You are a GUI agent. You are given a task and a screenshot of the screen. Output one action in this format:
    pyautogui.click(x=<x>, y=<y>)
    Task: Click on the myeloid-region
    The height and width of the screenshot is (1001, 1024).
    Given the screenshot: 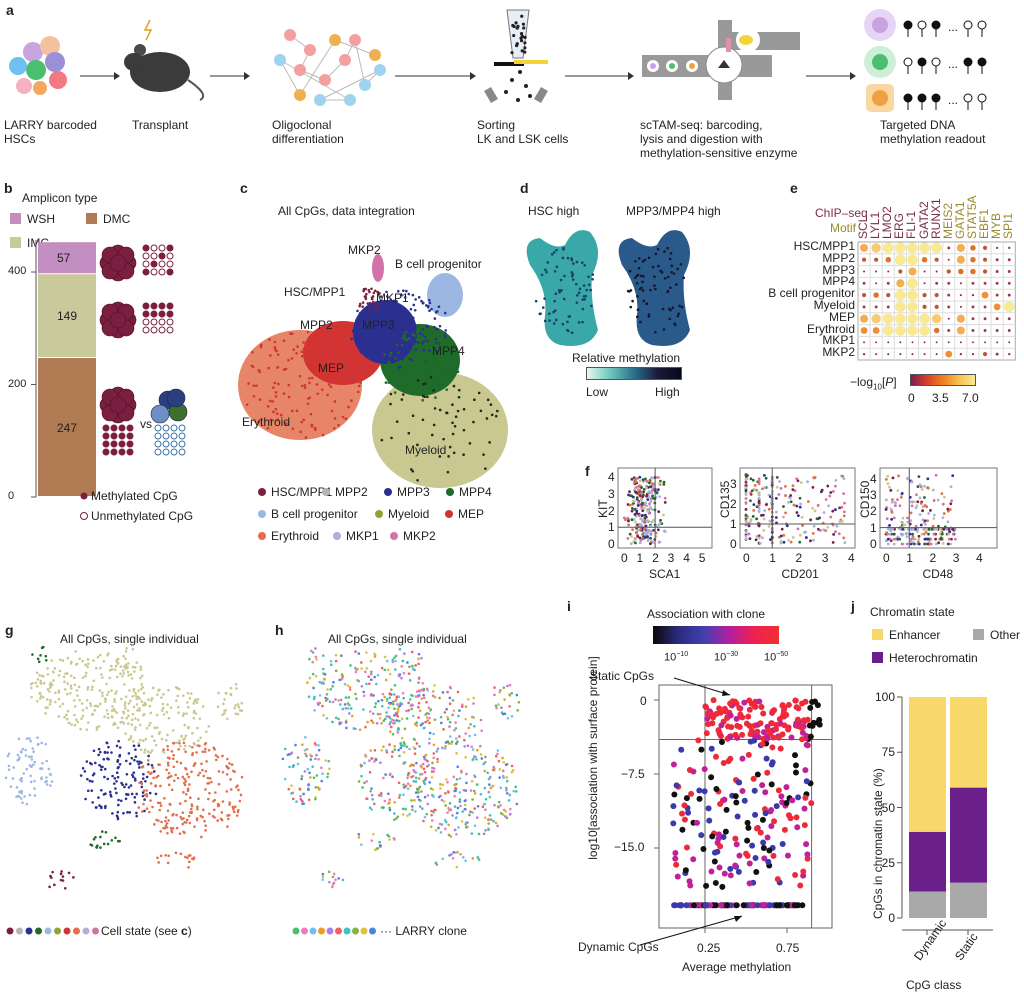 What is the action you would take?
    pyautogui.click(x=440, y=430)
    